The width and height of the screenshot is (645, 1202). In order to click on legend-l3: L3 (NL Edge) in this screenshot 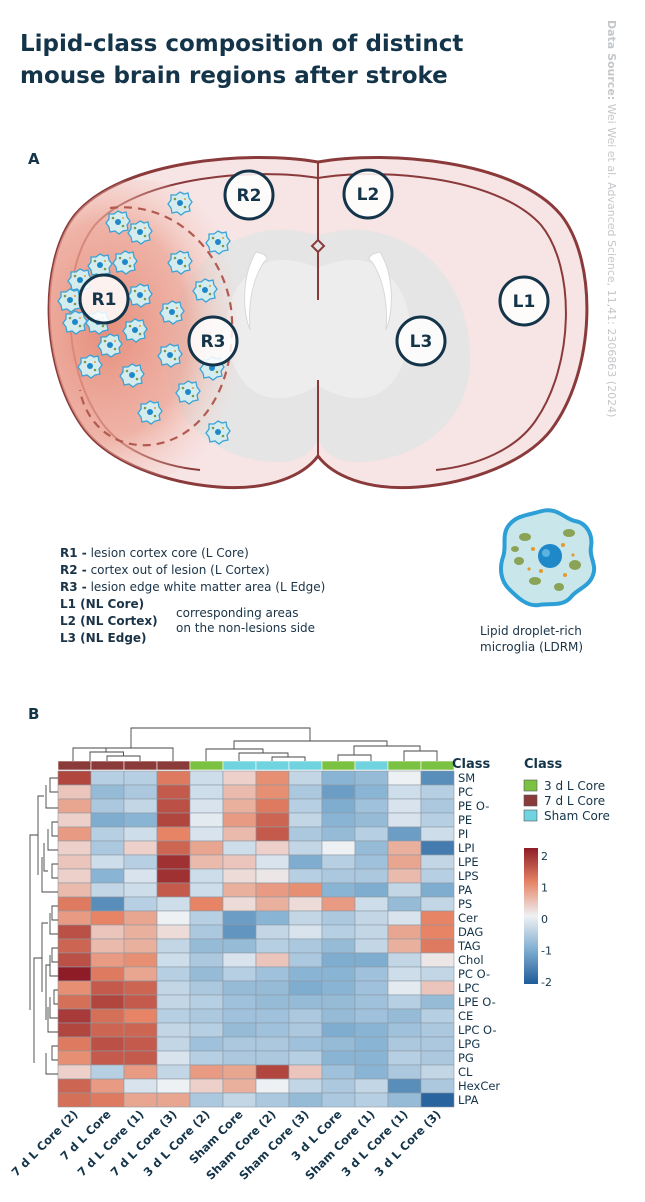, I will do `click(103, 638)`.